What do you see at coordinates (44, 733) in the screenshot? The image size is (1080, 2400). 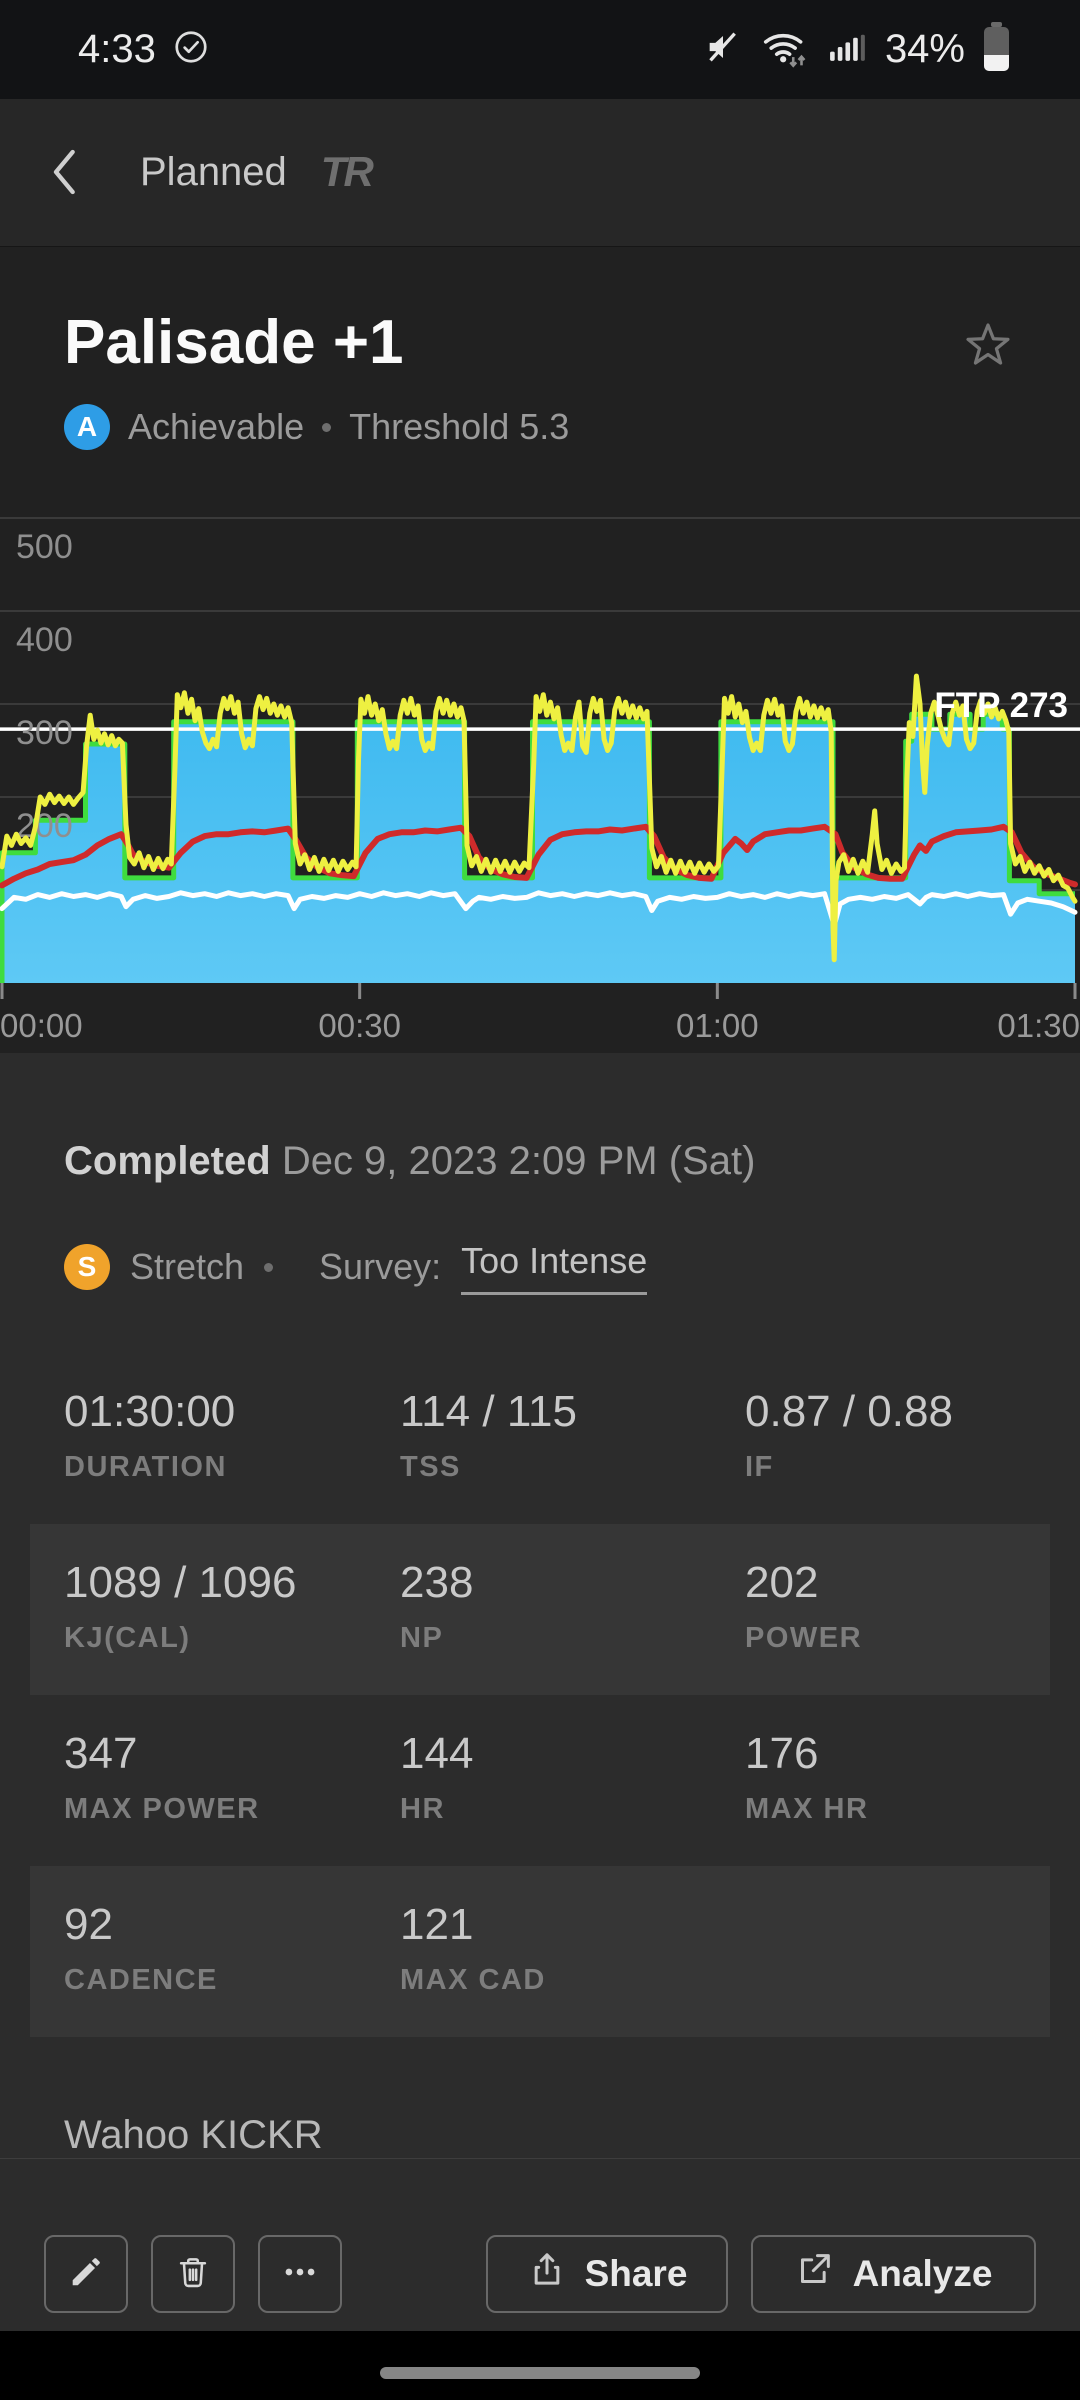 I see `svg-text: 300` at bounding box center [44, 733].